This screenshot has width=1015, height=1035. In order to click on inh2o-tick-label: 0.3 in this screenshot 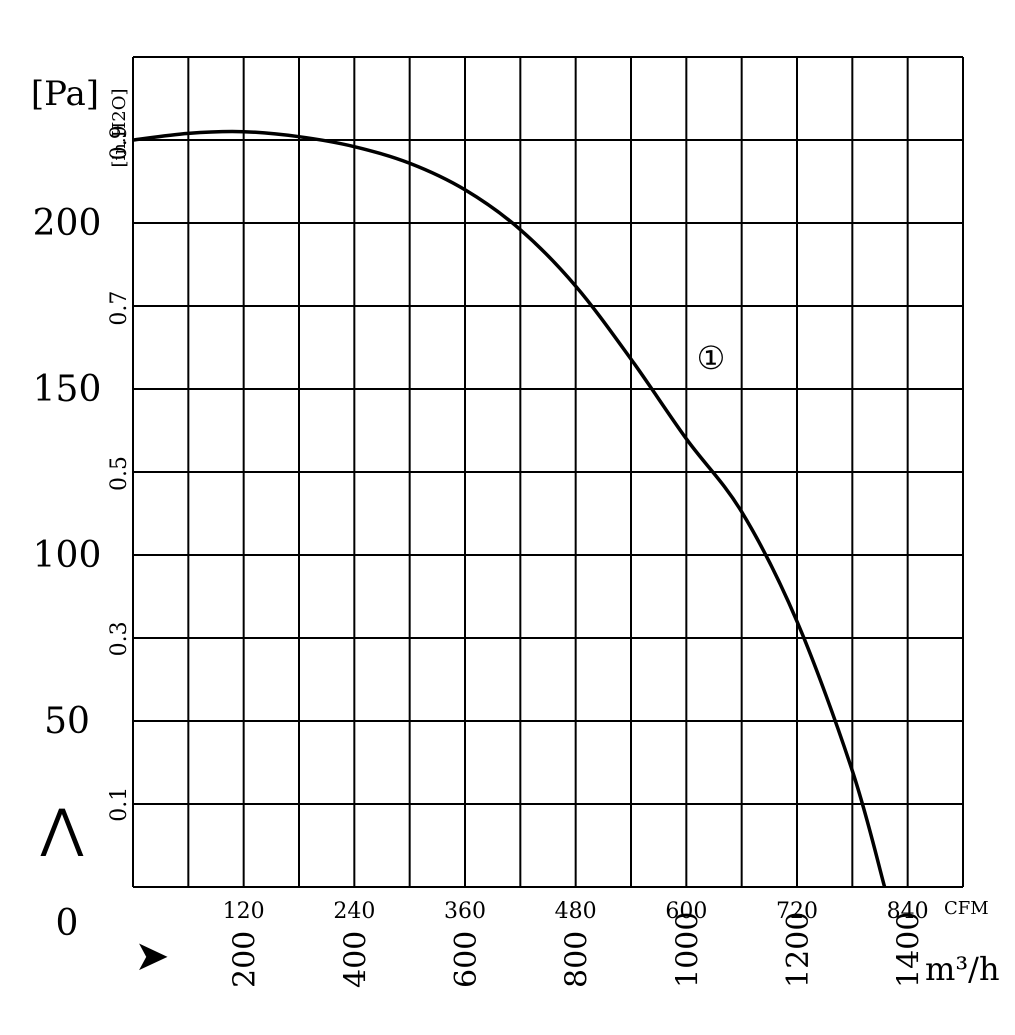, I will do `click(119, 638)`.